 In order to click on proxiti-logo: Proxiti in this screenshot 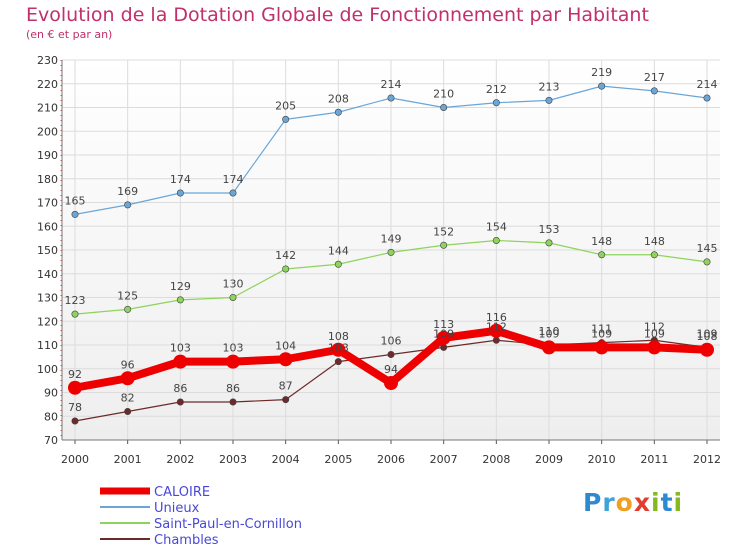, I will do `click(633, 502)`.